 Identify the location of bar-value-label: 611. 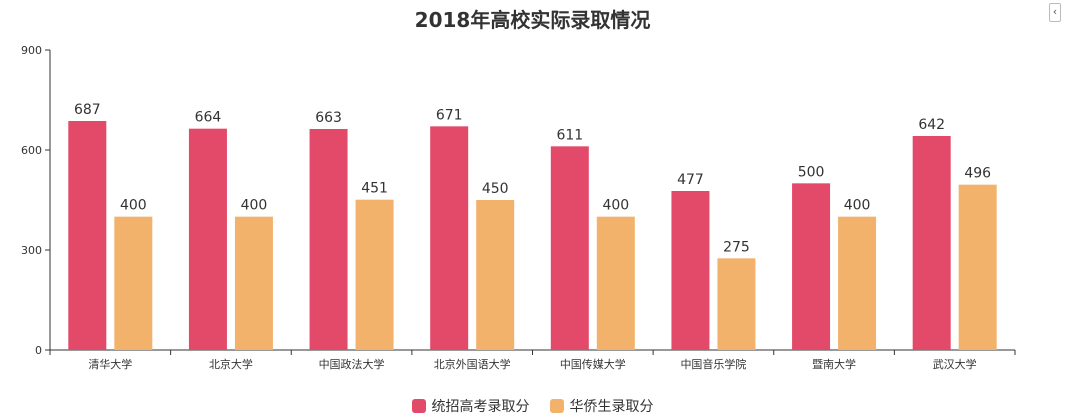
(569, 135).